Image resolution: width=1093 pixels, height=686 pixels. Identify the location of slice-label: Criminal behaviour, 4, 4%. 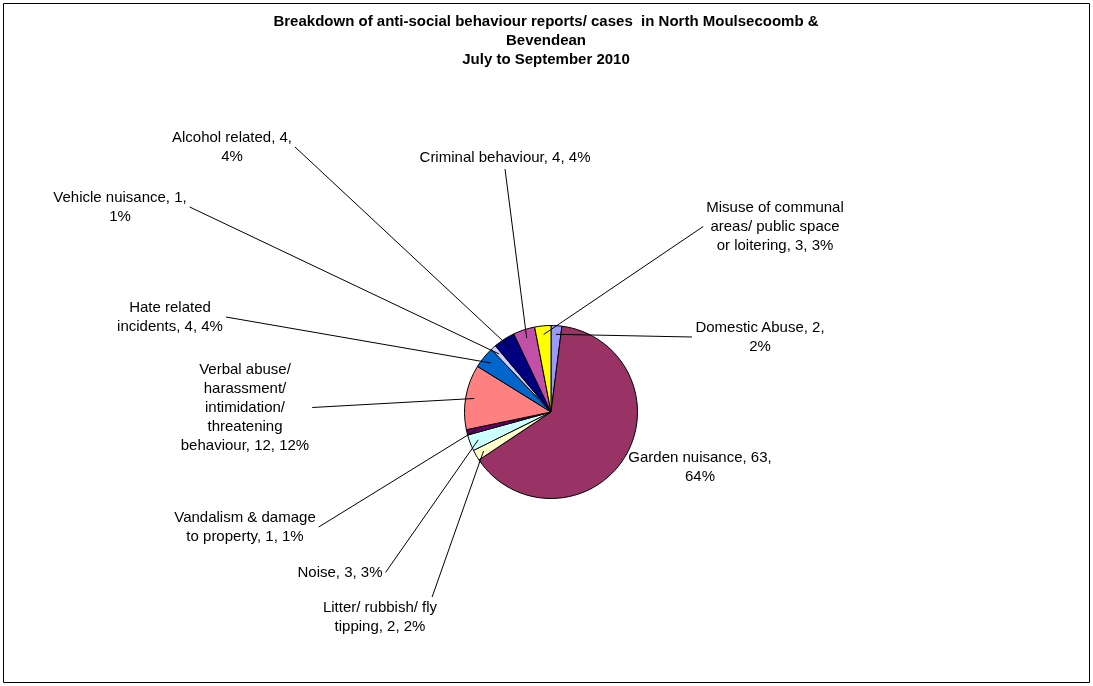
(505, 156).